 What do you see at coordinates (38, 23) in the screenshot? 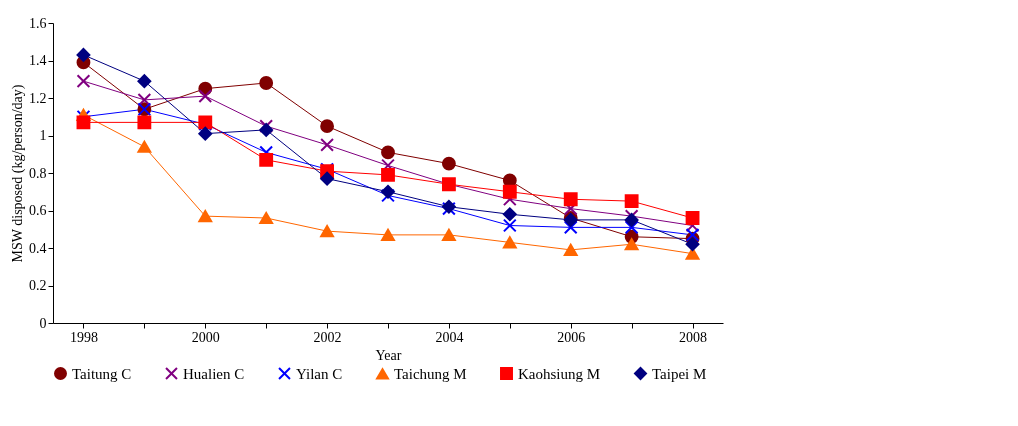
I see `y-tick-label: 1.6` at bounding box center [38, 23].